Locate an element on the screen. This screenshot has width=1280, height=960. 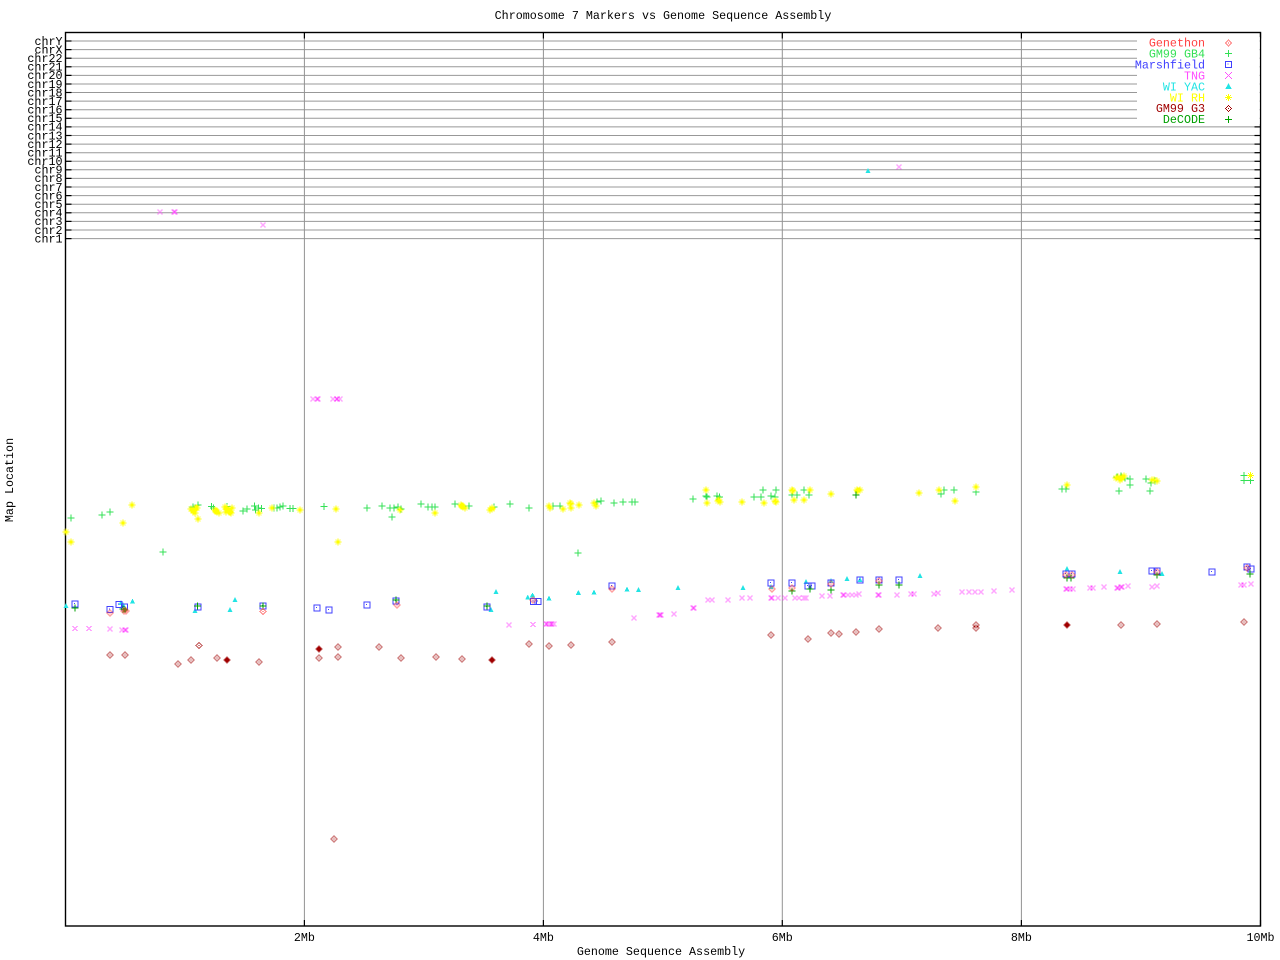
svg-text: chr20 is located at coordinates (44, 76).